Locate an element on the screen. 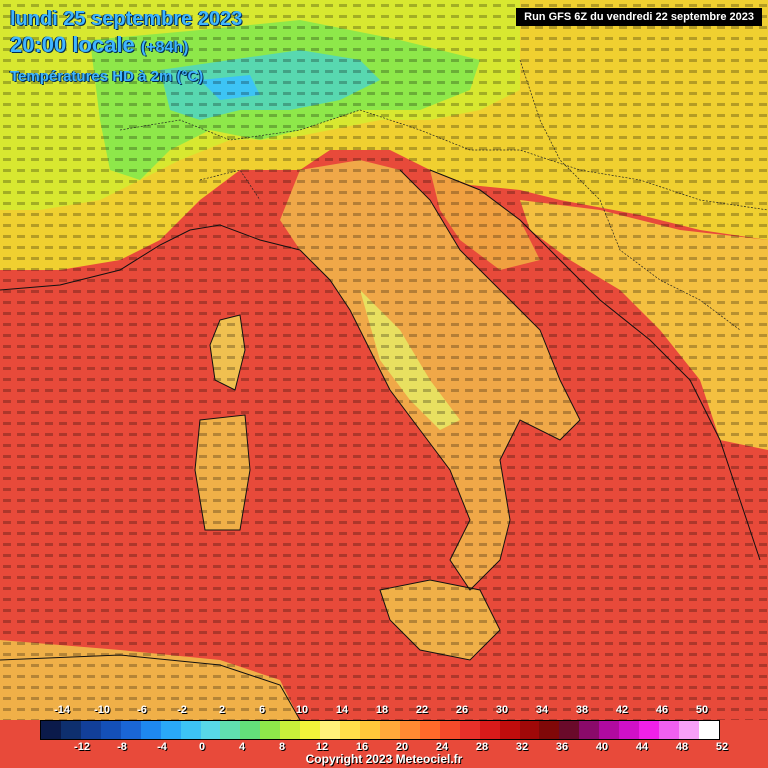 The width and height of the screenshot is (768, 768). legend-tick-lower: -8 is located at coordinates (122, 747).